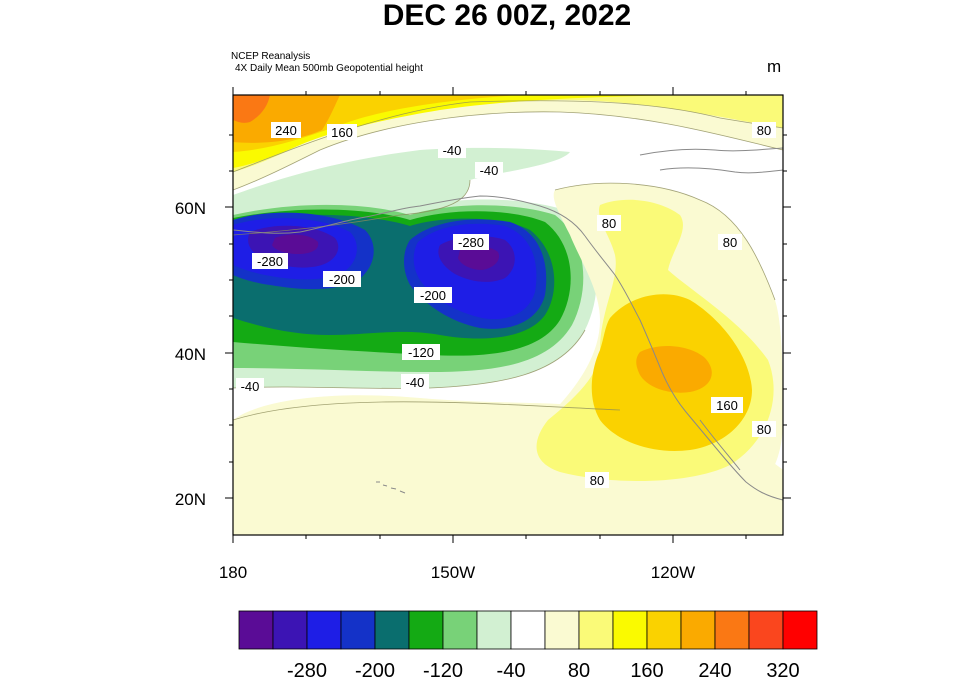  What do you see at coordinates (443, 671) in the screenshot?
I see `colorbar-label: -120` at bounding box center [443, 671].